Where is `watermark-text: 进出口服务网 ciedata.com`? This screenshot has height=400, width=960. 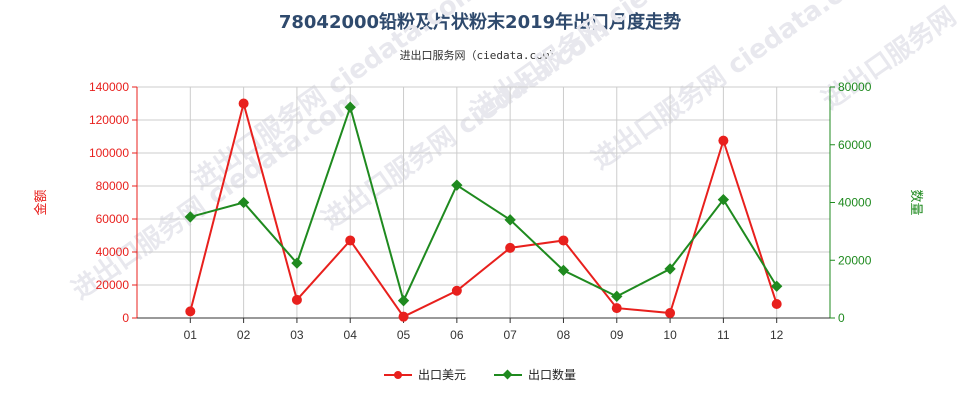 watermark-text: 进出口服务网 ciedata.com is located at coordinates (888, 58).